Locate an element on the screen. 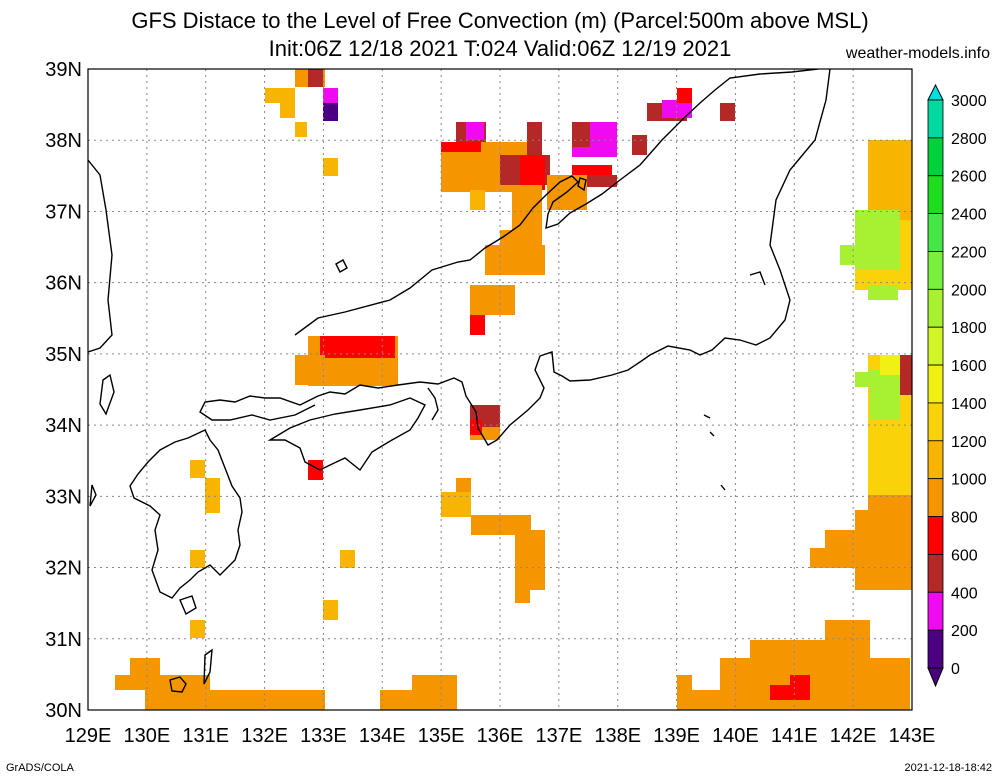 Image resolution: width=1000 pixels, height=779 pixels. sado-island-coastline is located at coordinates (582, 184).